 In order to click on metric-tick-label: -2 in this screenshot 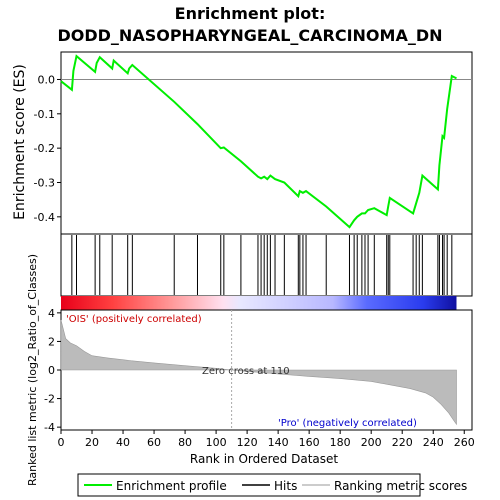, I will do `click(49, 399)`.